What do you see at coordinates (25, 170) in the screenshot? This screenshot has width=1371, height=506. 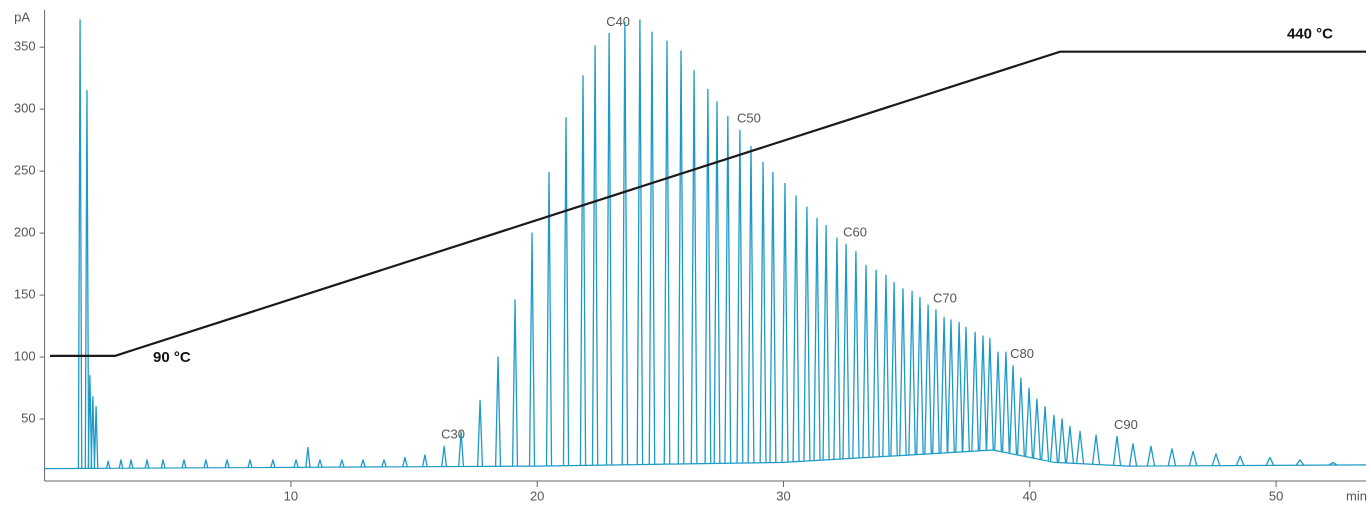 I see `y-tick-label: 250` at bounding box center [25, 170].